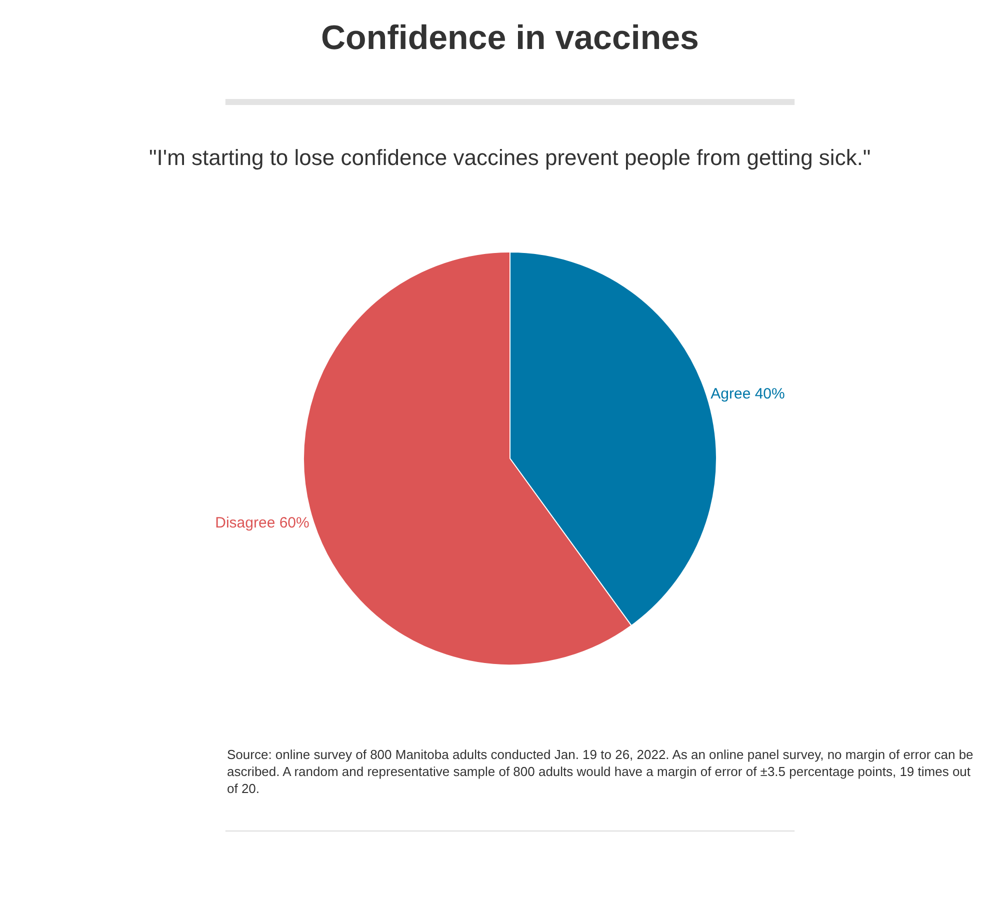 The height and width of the screenshot is (910, 1000). Describe the element at coordinates (510, 38) in the screenshot. I see `chart-title: Confidence in vaccines` at that location.